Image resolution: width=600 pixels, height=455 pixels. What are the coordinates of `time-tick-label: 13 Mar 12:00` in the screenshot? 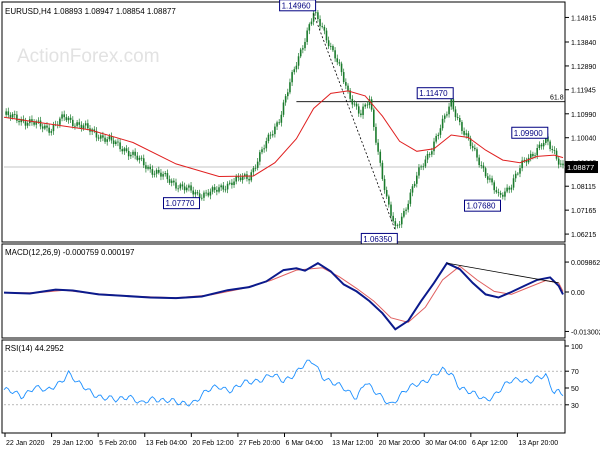 It's located at (352, 443).